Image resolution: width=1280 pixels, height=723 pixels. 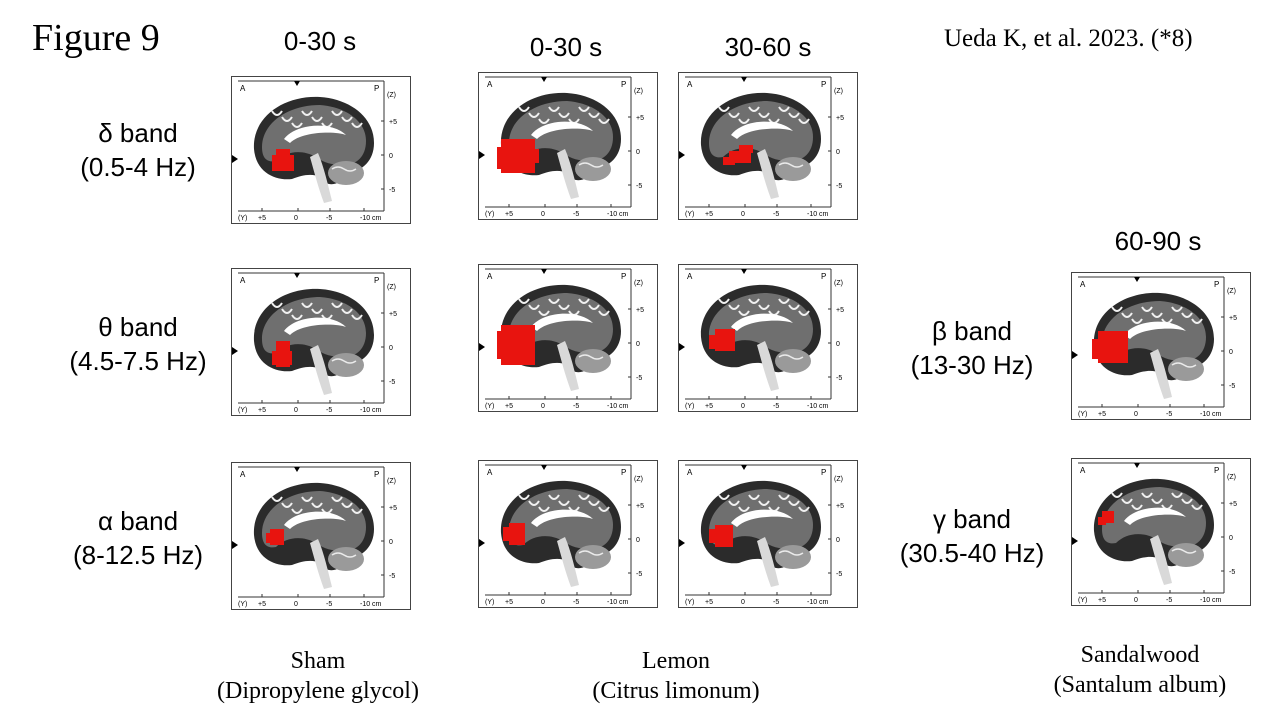 What do you see at coordinates (676, 661) in the screenshot?
I see `group-name: Lemon` at bounding box center [676, 661].